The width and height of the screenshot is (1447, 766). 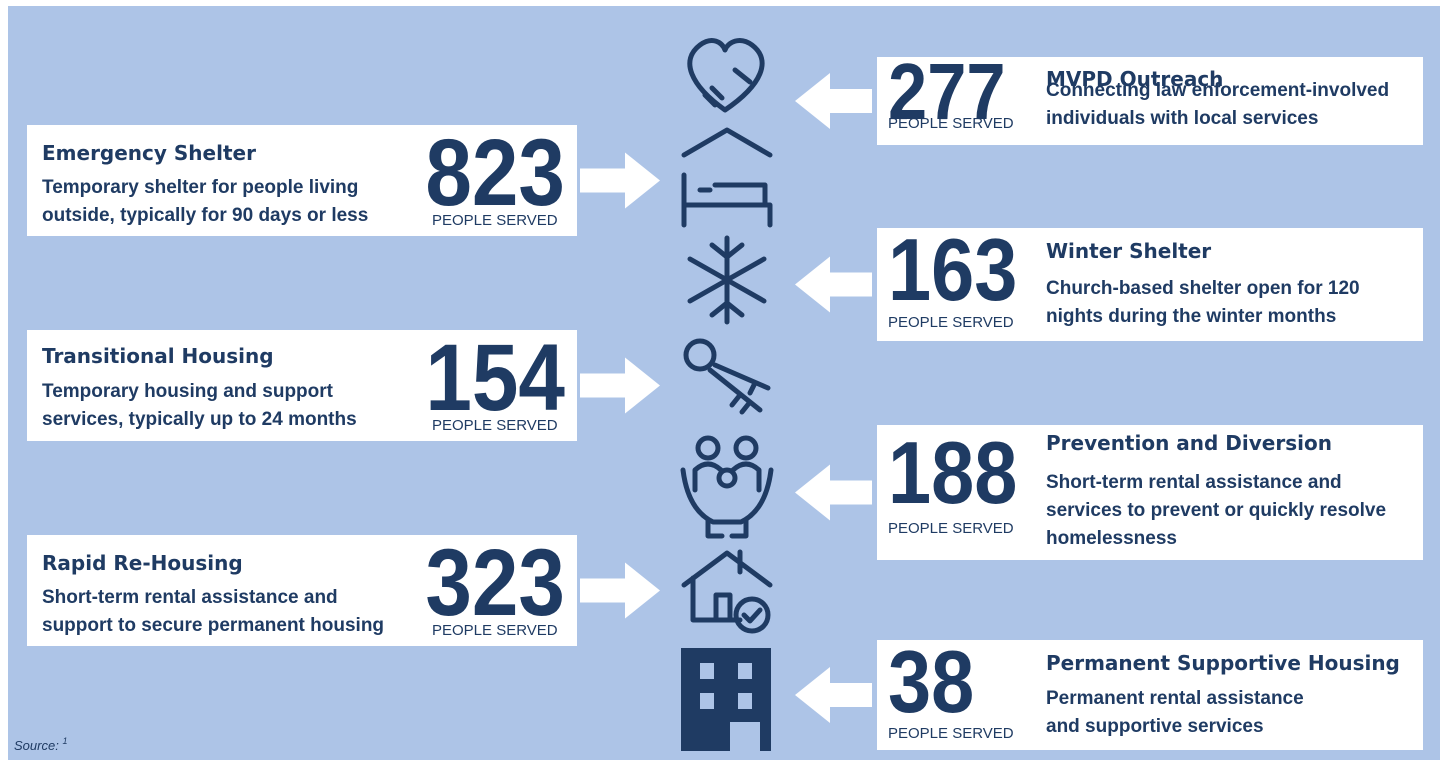 What do you see at coordinates (1191, 316) in the screenshot?
I see `program-description: nights during the winter months` at bounding box center [1191, 316].